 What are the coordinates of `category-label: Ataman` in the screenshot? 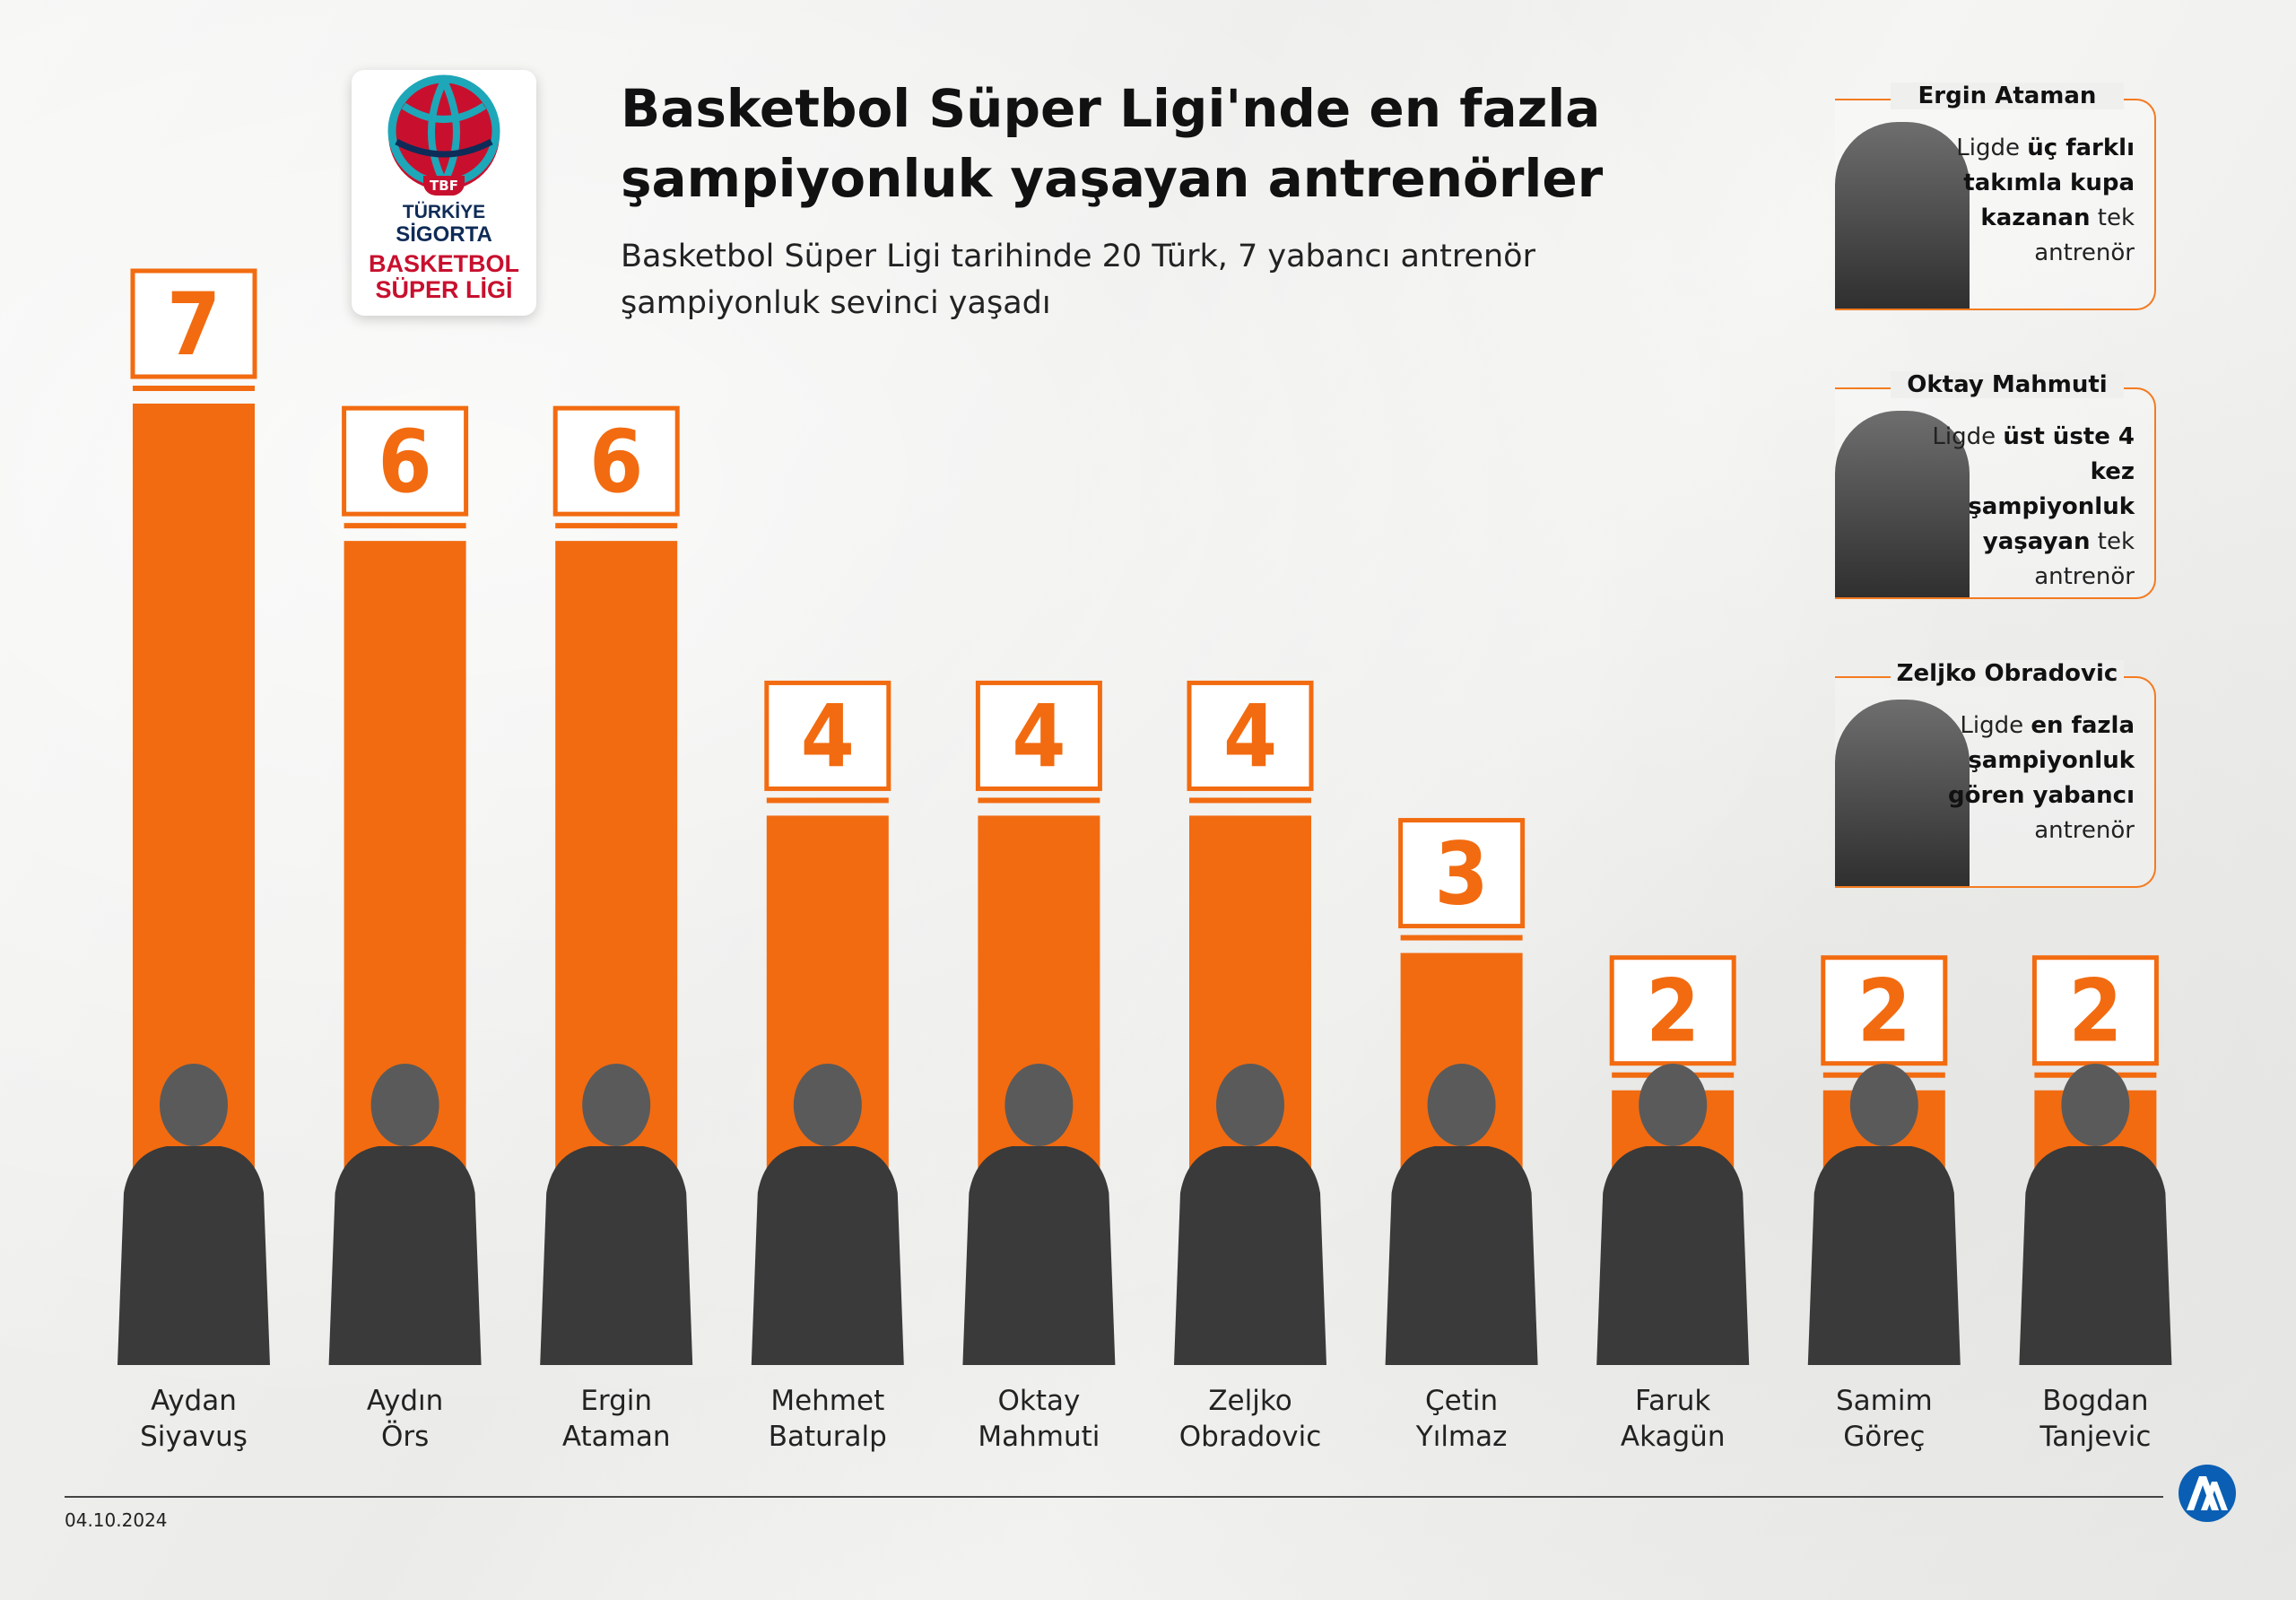 It's located at (616, 1437).